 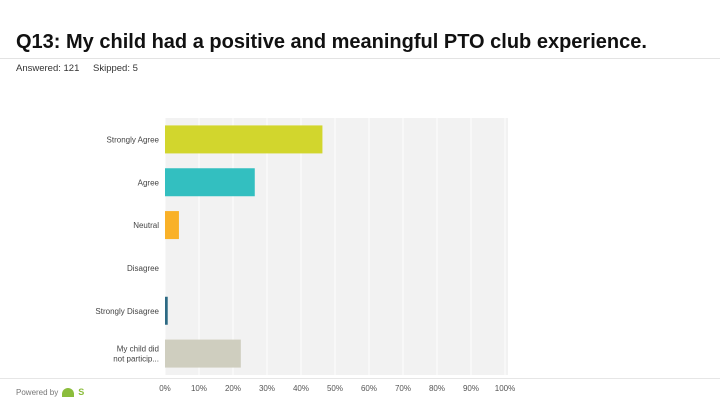 What do you see at coordinates (81, 392) in the screenshot?
I see `logo-text: S` at bounding box center [81, 392].